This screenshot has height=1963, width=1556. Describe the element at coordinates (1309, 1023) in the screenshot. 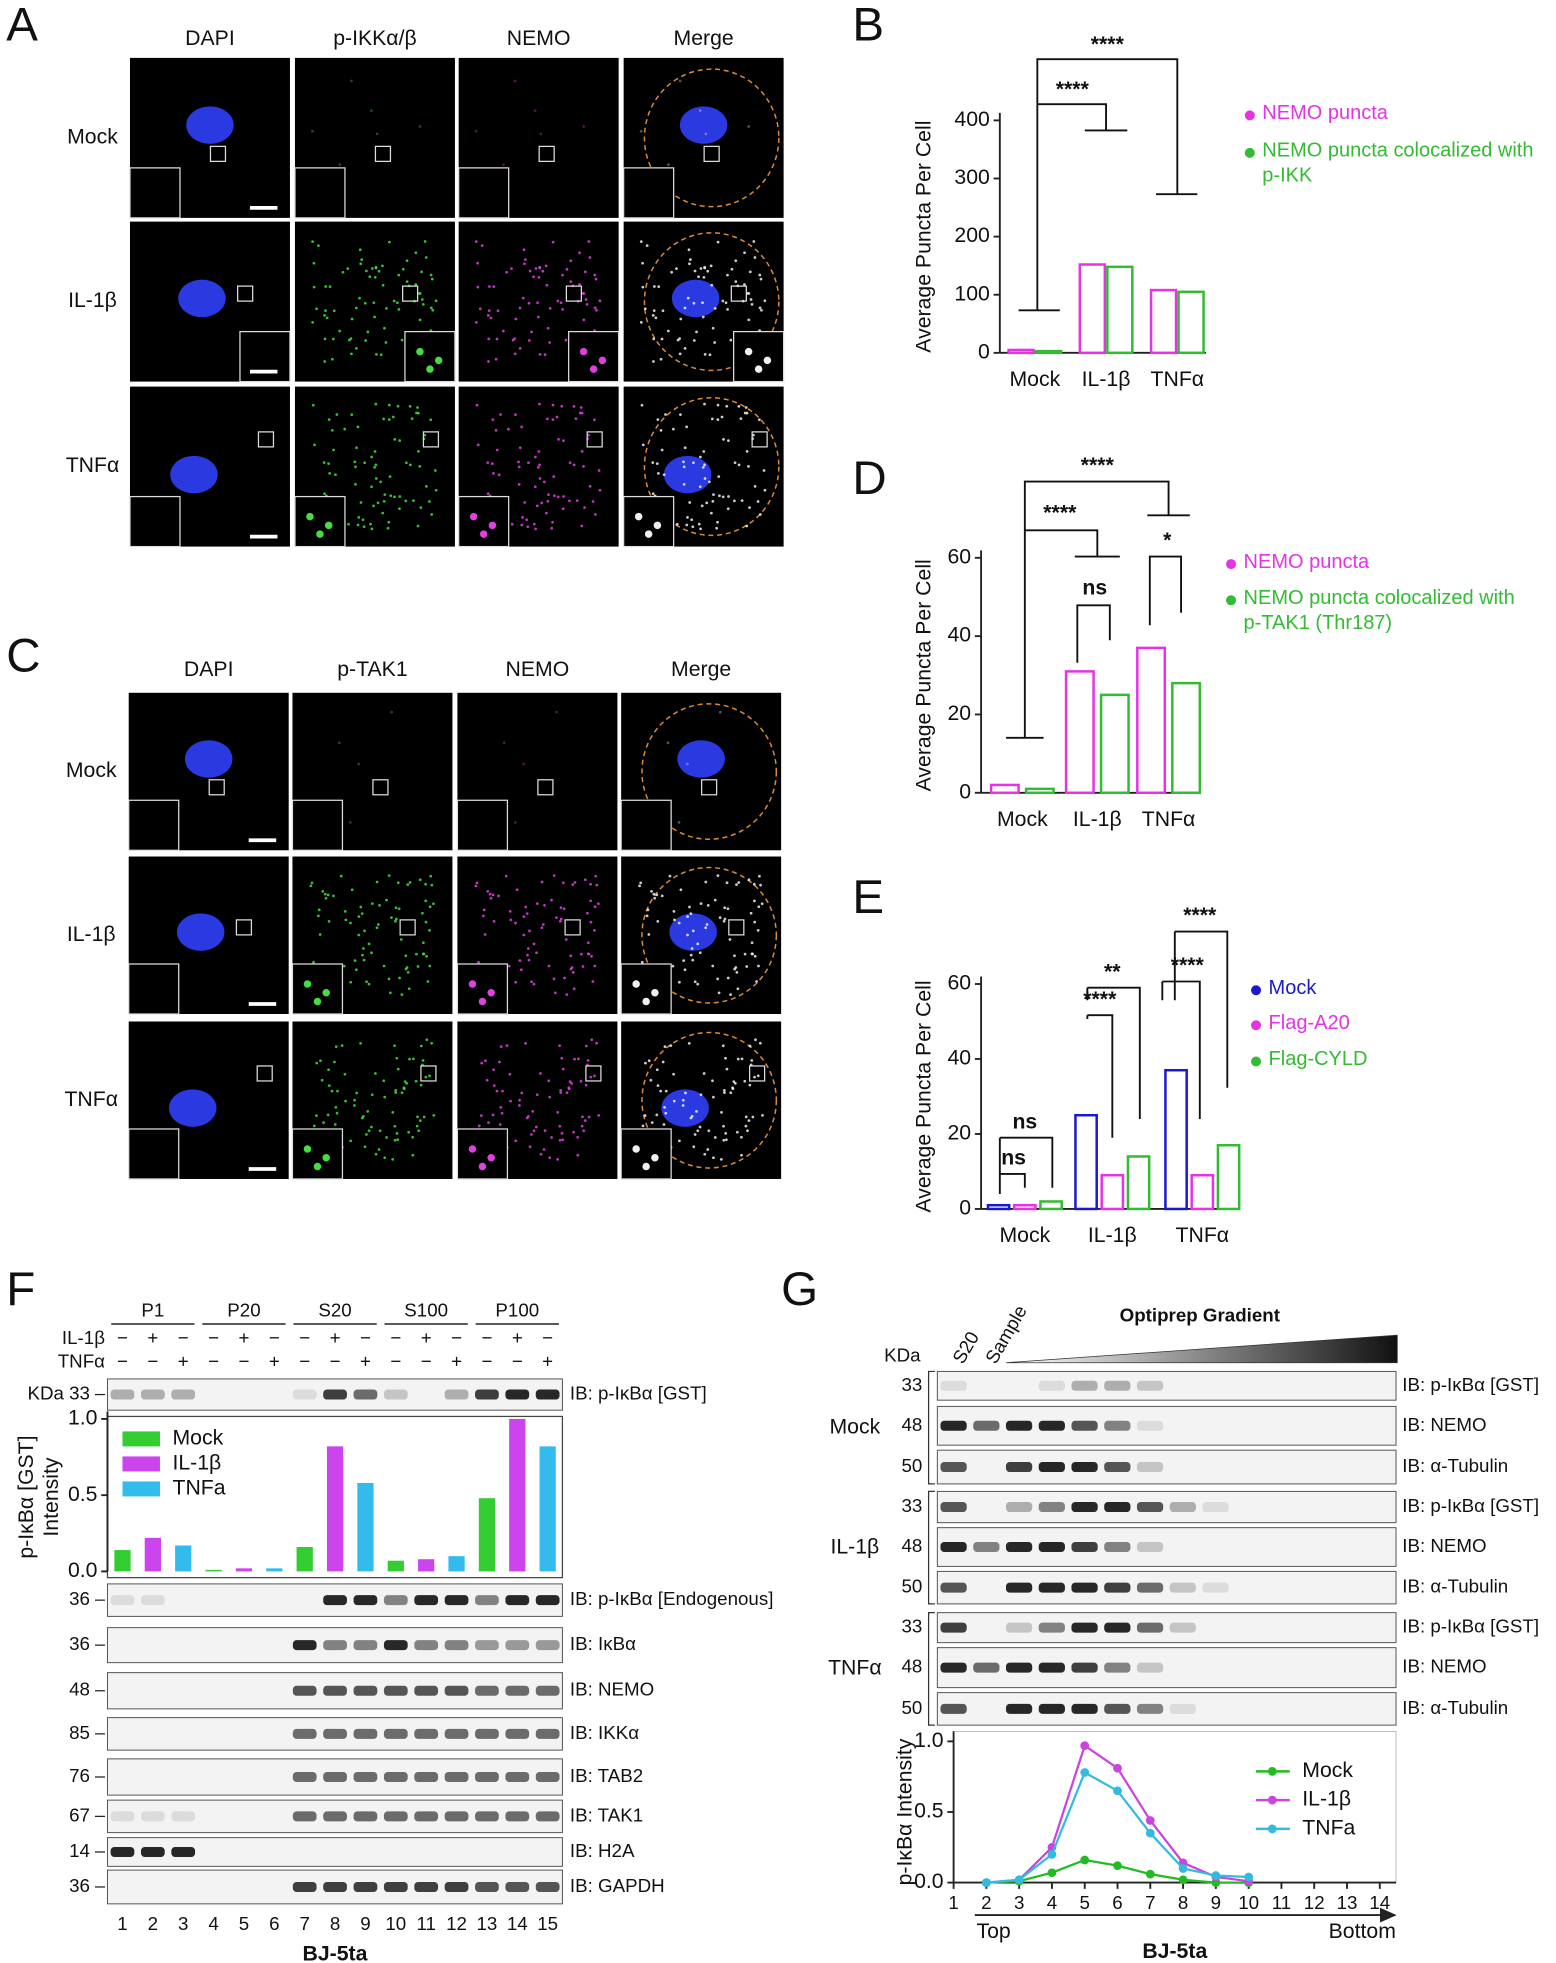

I see `legend-entry: Flag-A20` at that location.